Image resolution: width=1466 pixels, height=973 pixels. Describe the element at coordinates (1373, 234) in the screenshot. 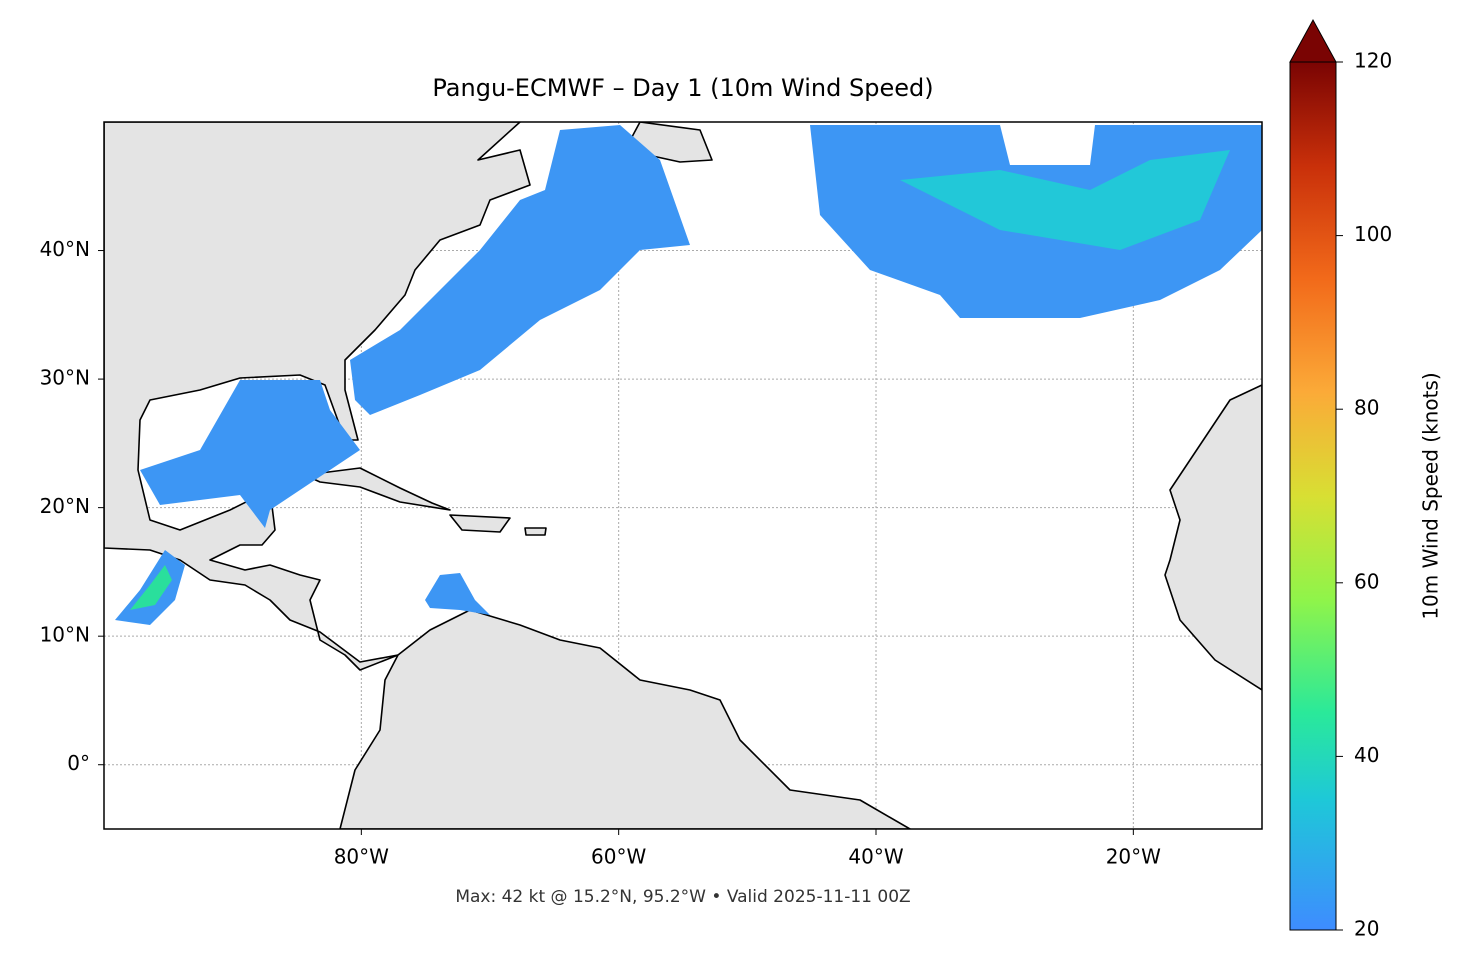

I see `colorbar-tick-label: 100` at that location.